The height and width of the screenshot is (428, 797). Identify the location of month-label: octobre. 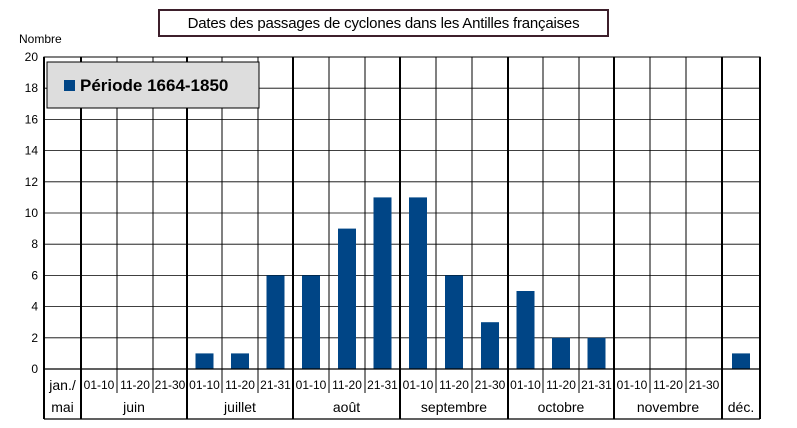
(561, 407).